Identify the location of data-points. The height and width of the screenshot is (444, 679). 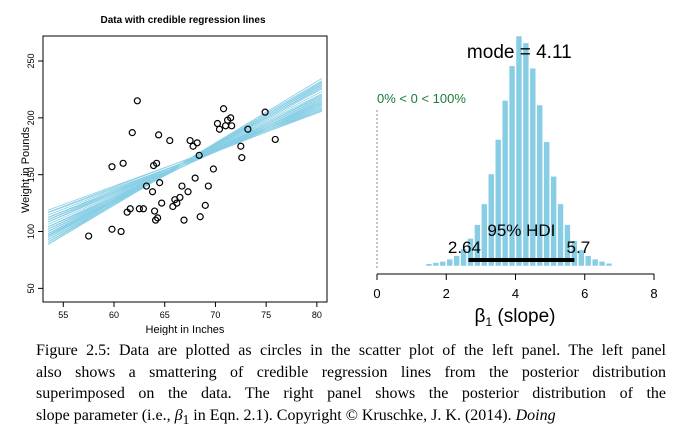
(182, 168).